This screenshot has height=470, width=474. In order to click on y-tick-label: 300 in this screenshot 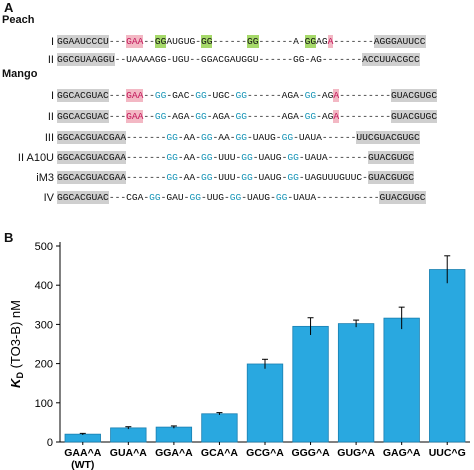, I will do `click(44, 325)`.